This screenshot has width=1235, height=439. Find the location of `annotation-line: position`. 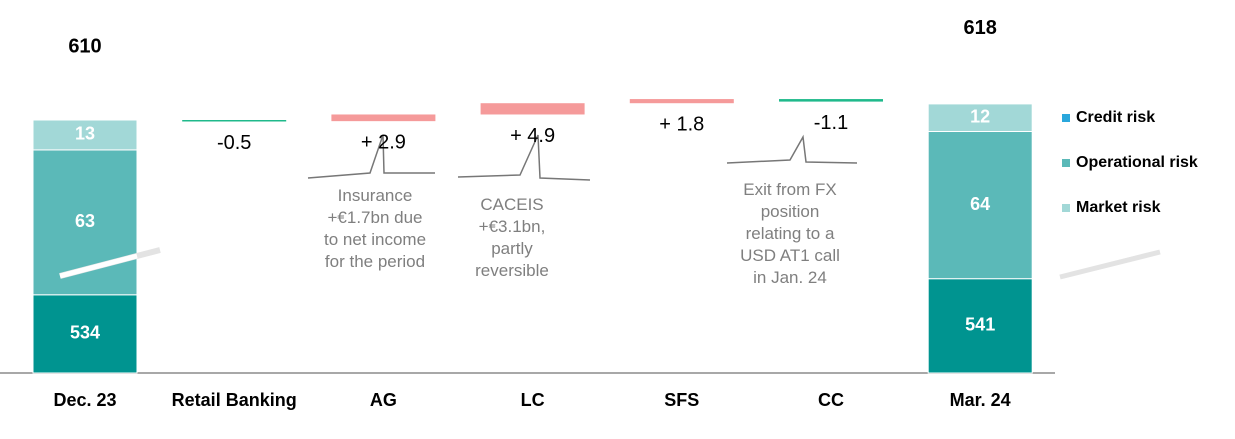

annotation-line: position is located at coordinates (790, 211).